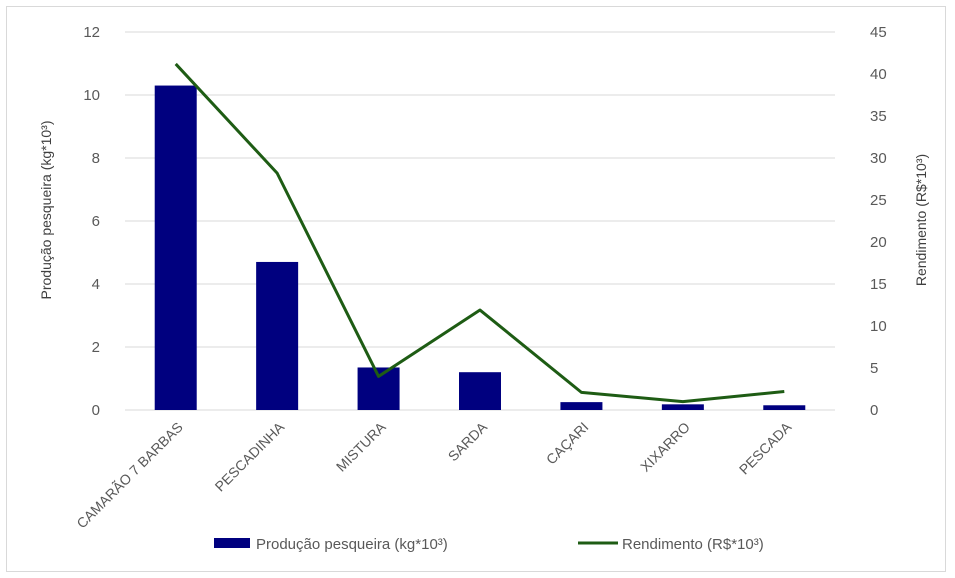 The height and width of the screenshot is (578, 955). What do you see at coordinates (250, 456) in the screenshot?
I see `category-label: PESCADINHA` at bounding box center [250, 456].